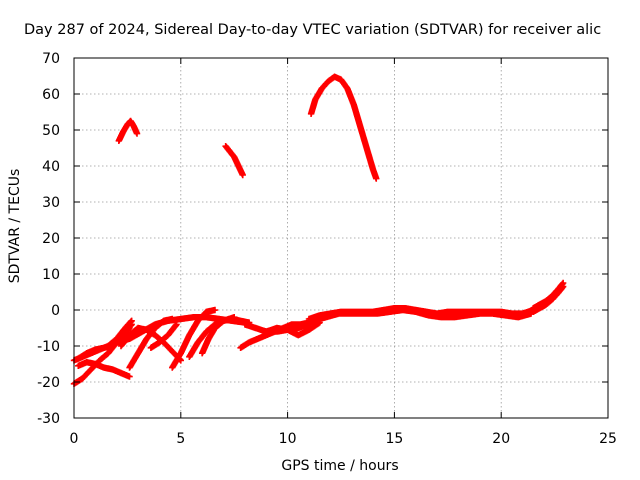 Image resolution: width=640 pixels, height=480 pixels. I want to click on y-tick-label: -30, so click(48, 419).